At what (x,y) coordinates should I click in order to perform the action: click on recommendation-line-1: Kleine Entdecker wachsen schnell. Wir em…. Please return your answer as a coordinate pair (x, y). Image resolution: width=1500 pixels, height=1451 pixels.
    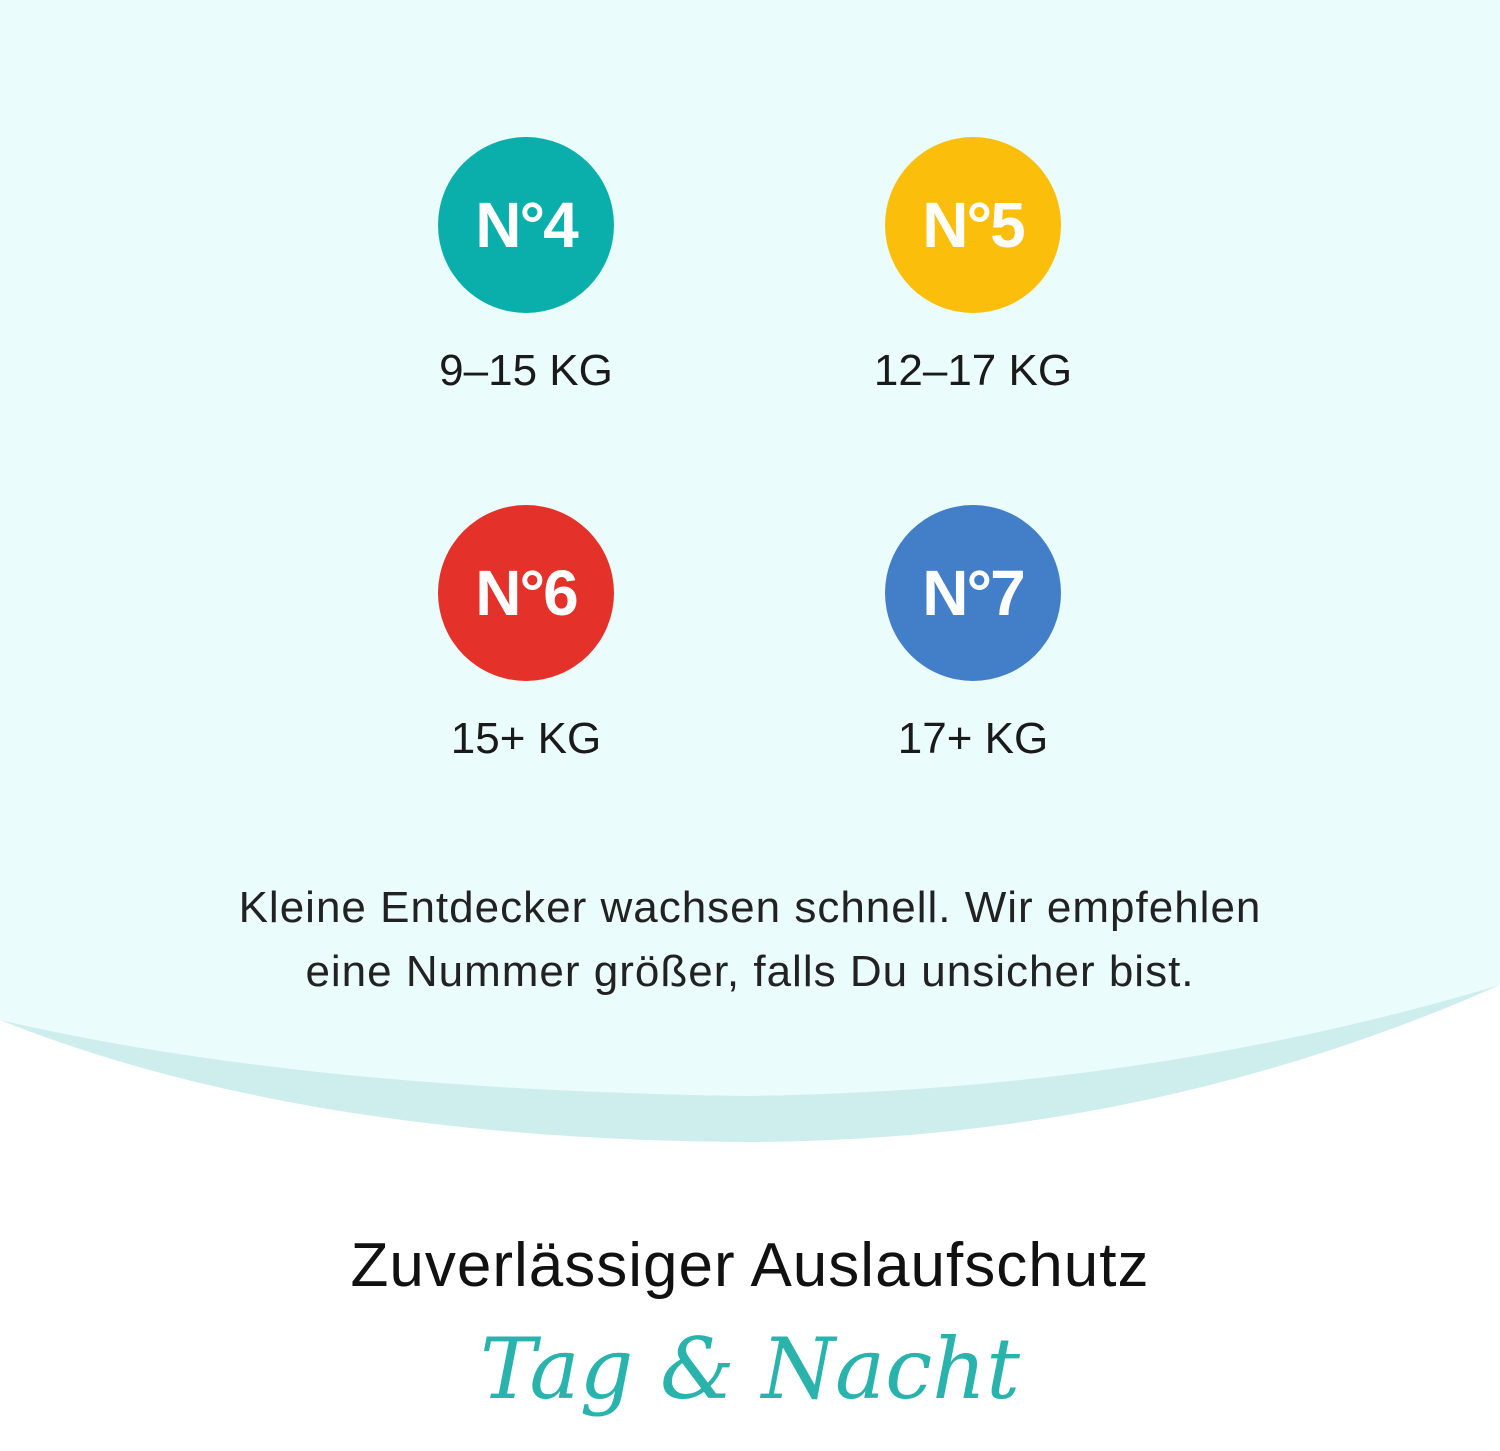
    Looking at the image, I should click on (750, 907).